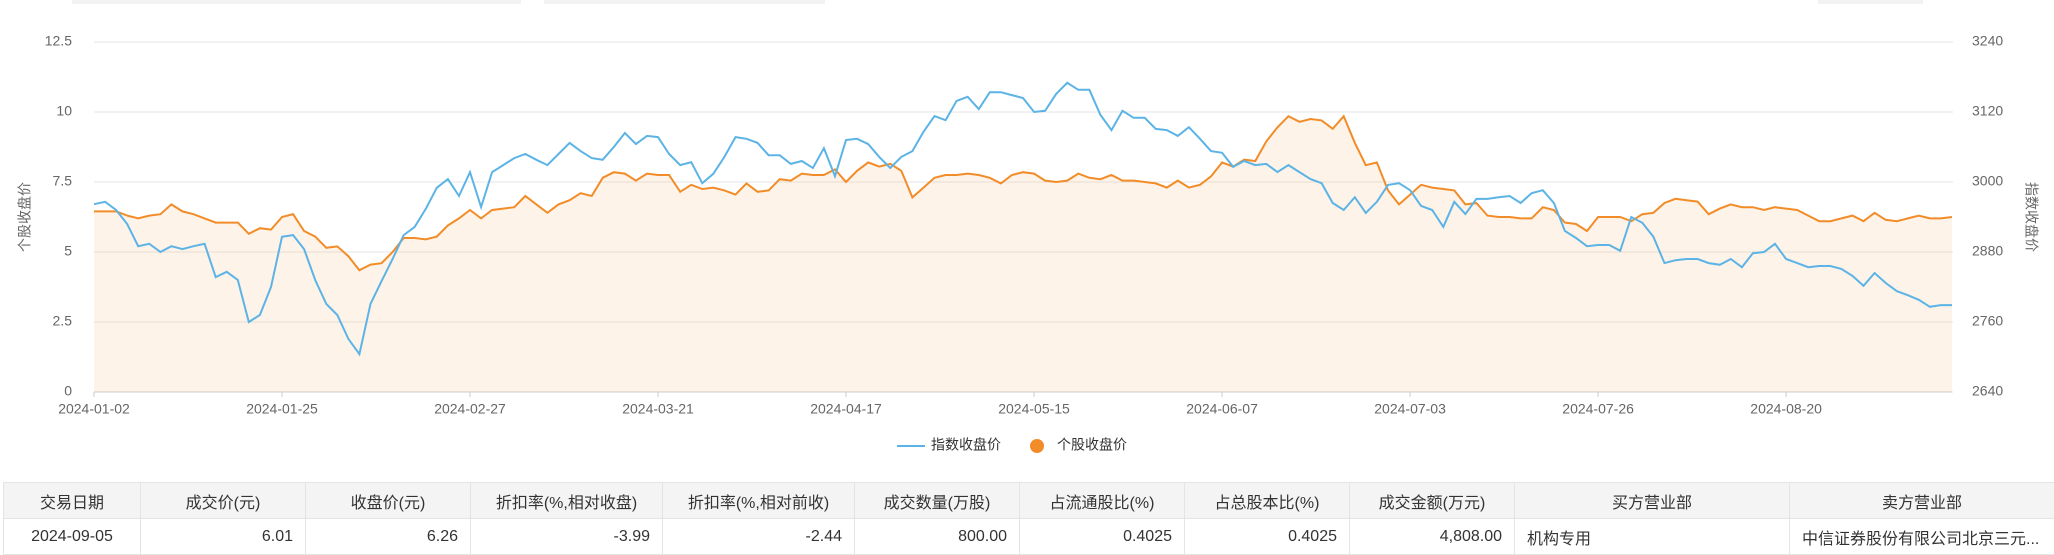  I want to click on y-tick-label: 5, so click(68, 251).